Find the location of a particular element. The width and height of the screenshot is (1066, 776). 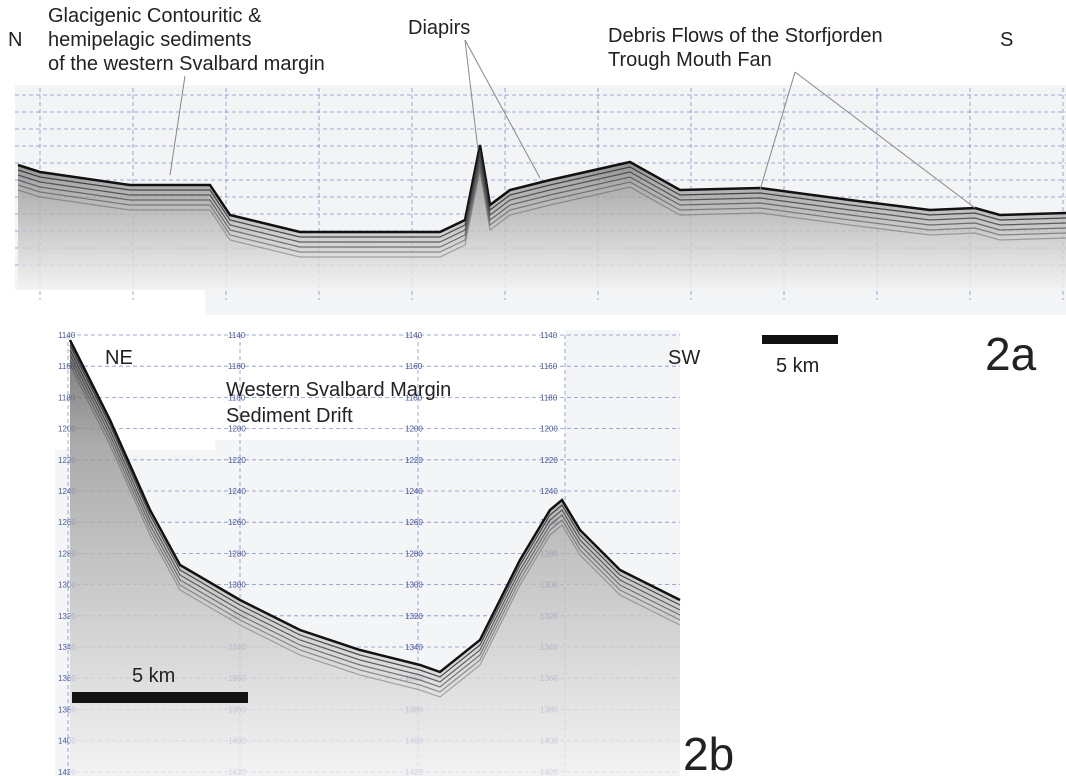

annotation: Western Svalbard Margin is located at coordinates (338, 390).